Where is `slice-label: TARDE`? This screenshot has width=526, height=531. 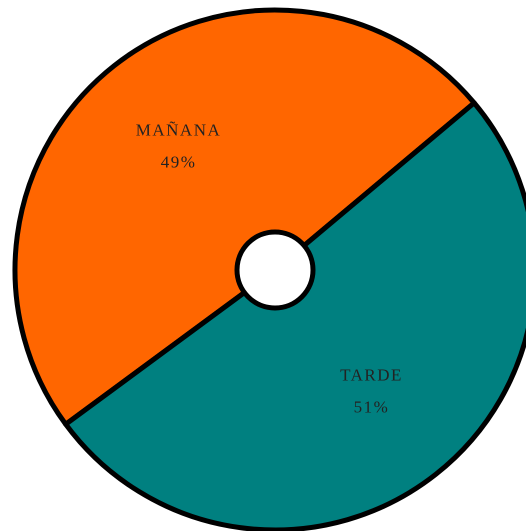
slice-label: TARDE is located at coordinates (371, 374).